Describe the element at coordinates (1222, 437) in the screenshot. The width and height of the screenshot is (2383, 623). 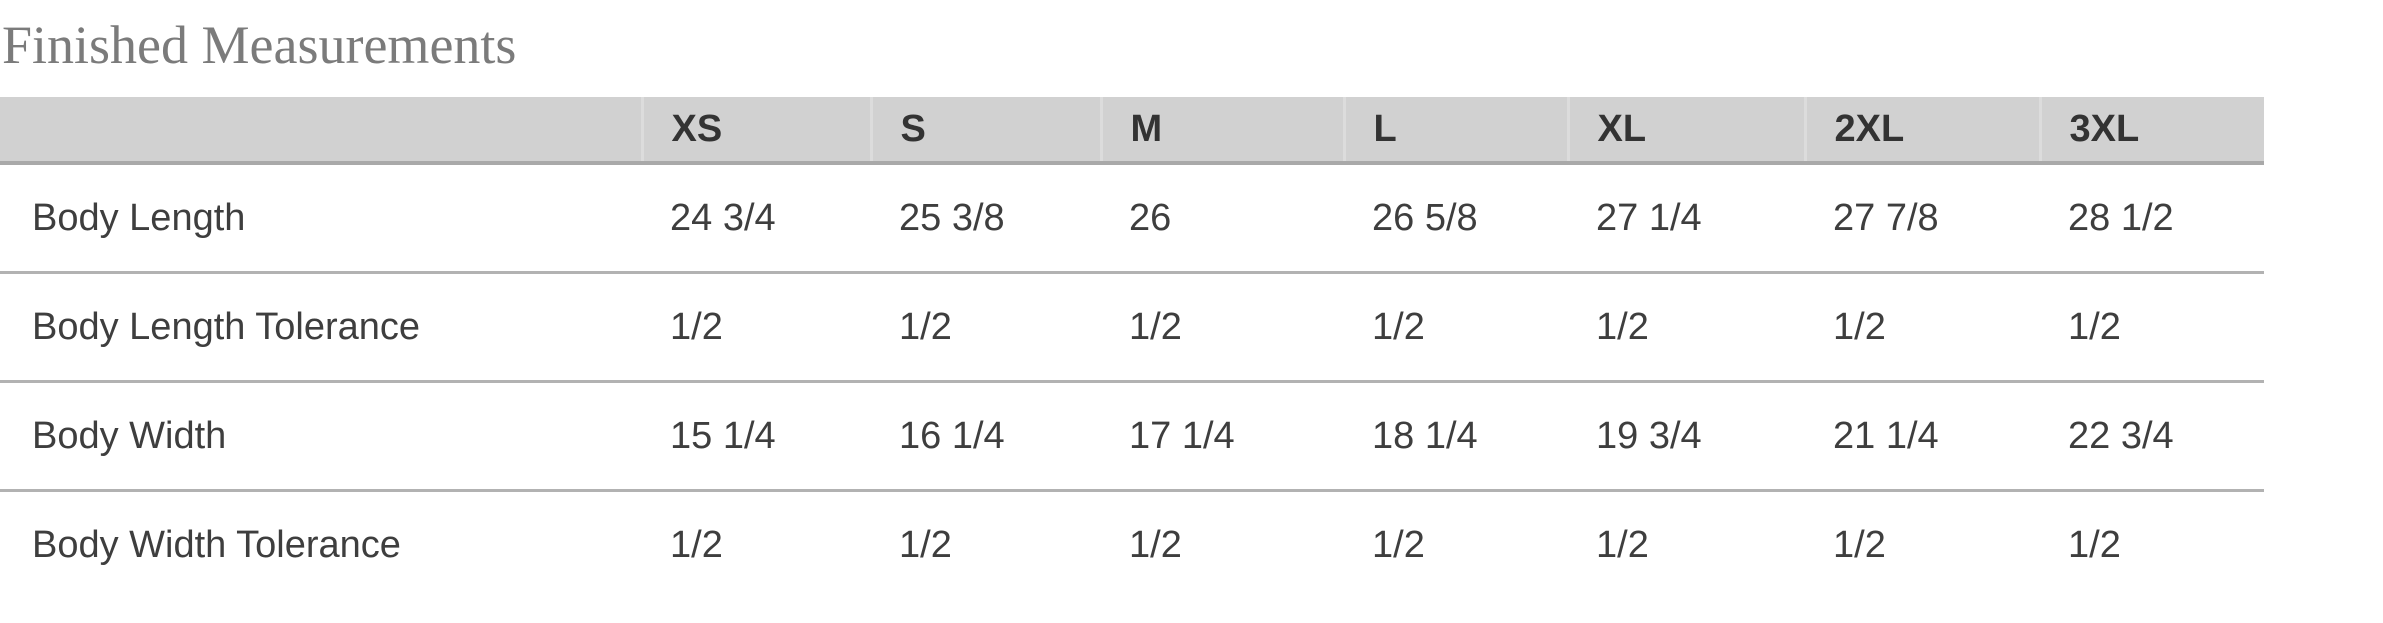
I see `measurement-value: 17 1/4` at that location.